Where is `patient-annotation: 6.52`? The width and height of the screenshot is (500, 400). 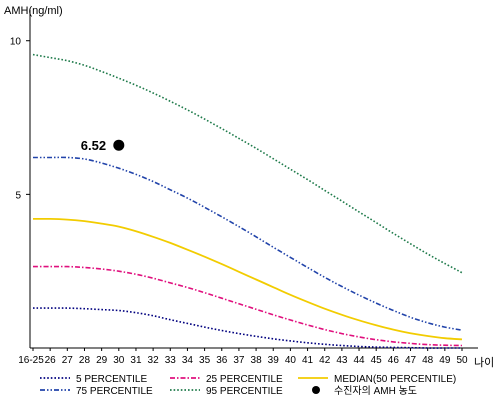 patient-annotation: 6.52 is located at coordinates (103, 145).